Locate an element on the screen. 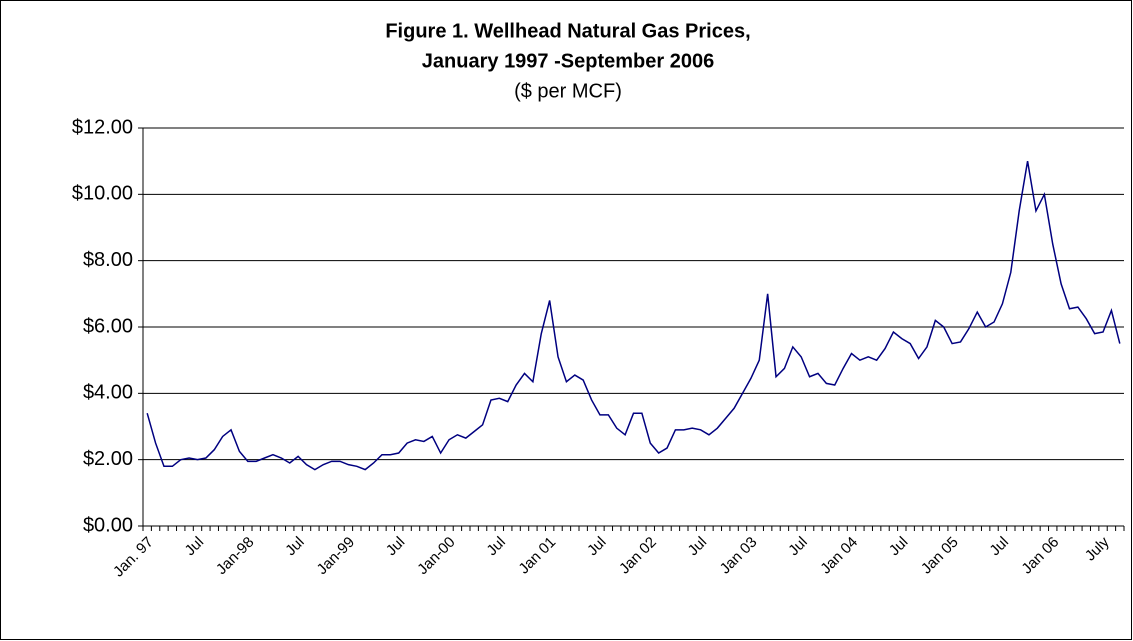 The height and width of the screenshot is (641, 1133). chart-subtitle: ($ per MCF) is located at coordinates (568, 91).